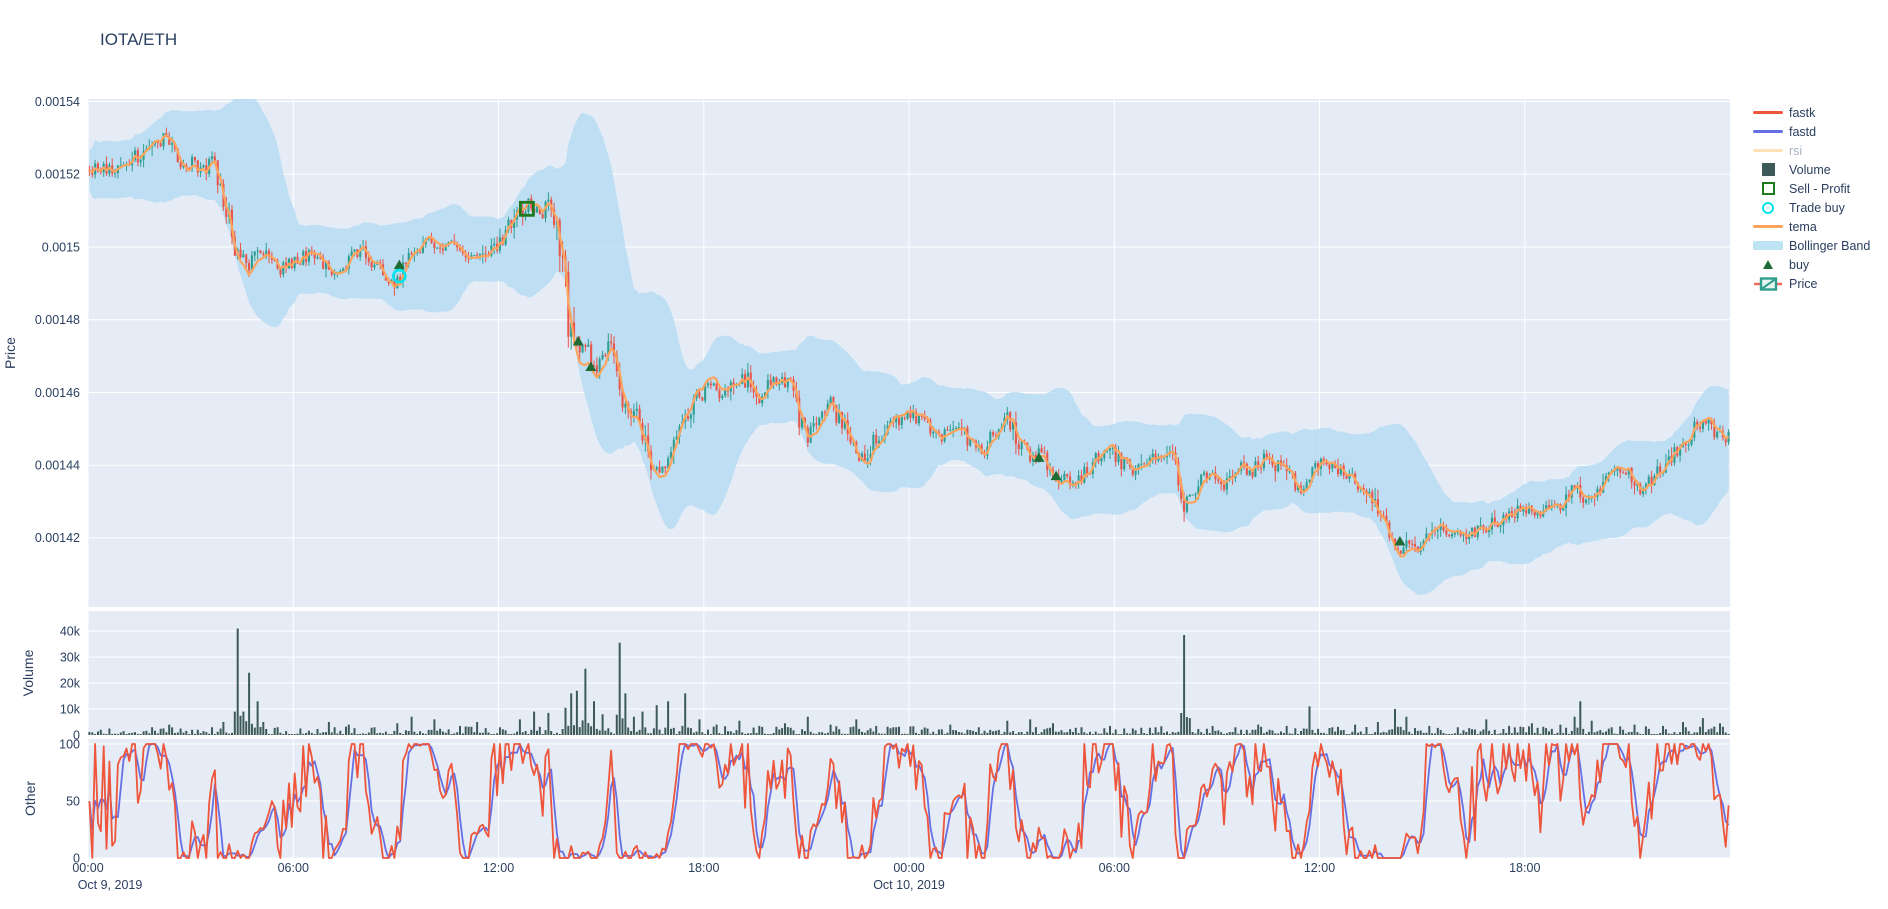  I want to click on buy-legend-swatch, so click(1768, 264).